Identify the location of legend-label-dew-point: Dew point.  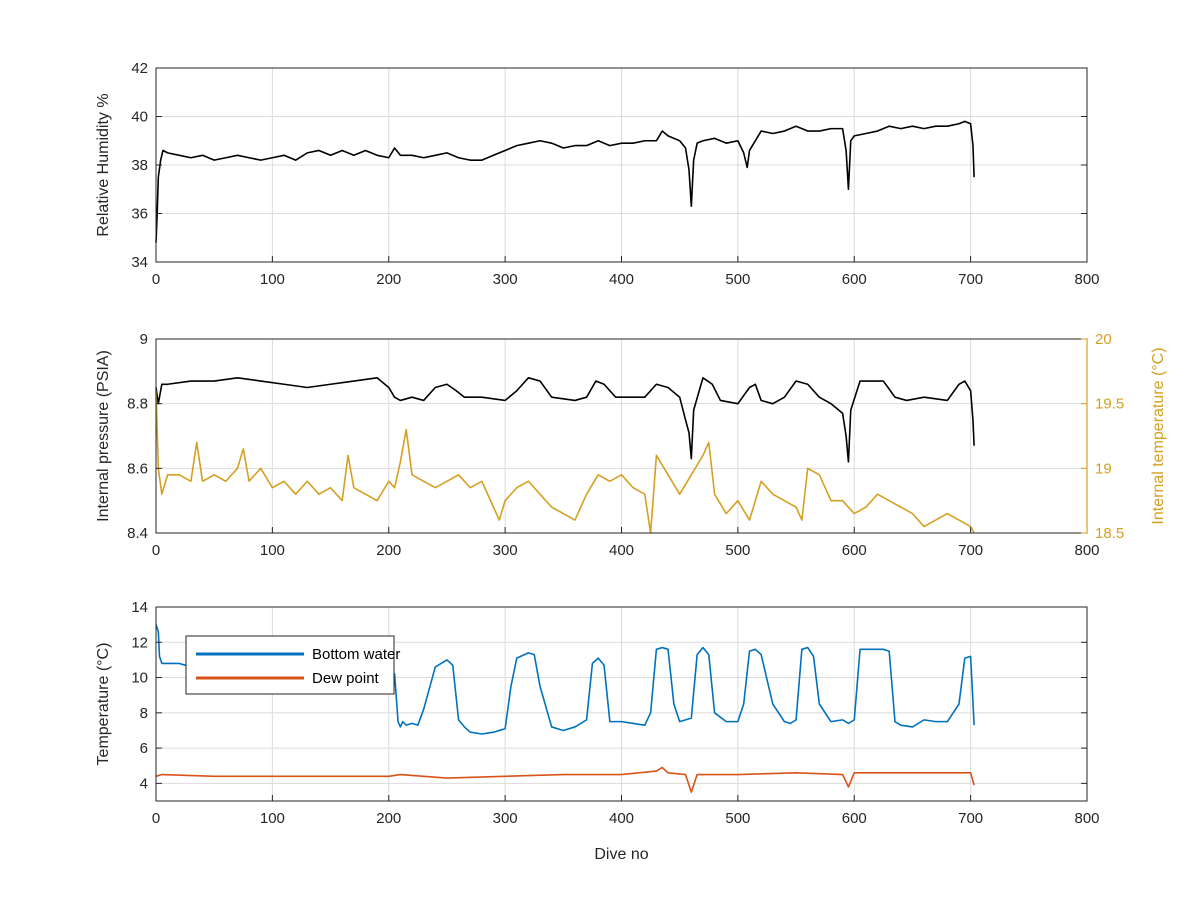
(346, 678).